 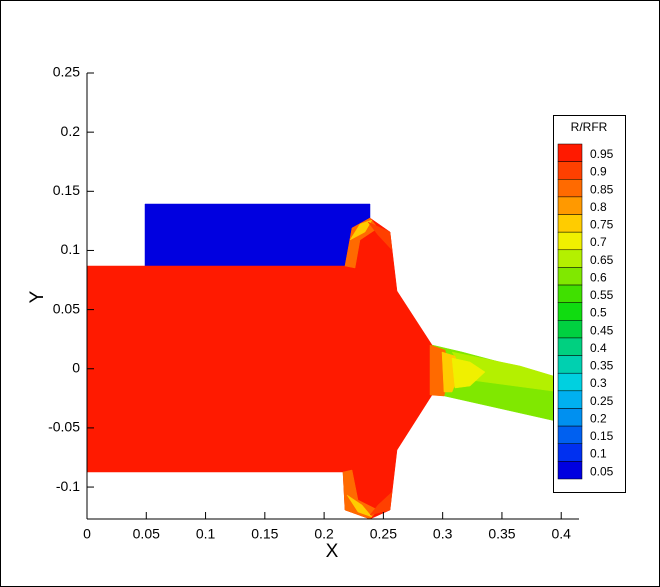 I want to click on legend-label: 0.6, so click(x=598, y=277).